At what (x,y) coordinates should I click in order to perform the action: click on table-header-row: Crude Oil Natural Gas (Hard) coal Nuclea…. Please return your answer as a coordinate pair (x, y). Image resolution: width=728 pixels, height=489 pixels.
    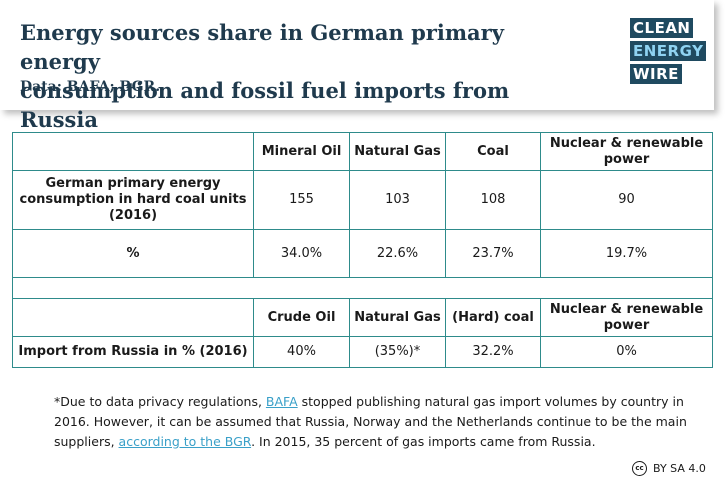
    Looking at the image, I should click on (362, 317).